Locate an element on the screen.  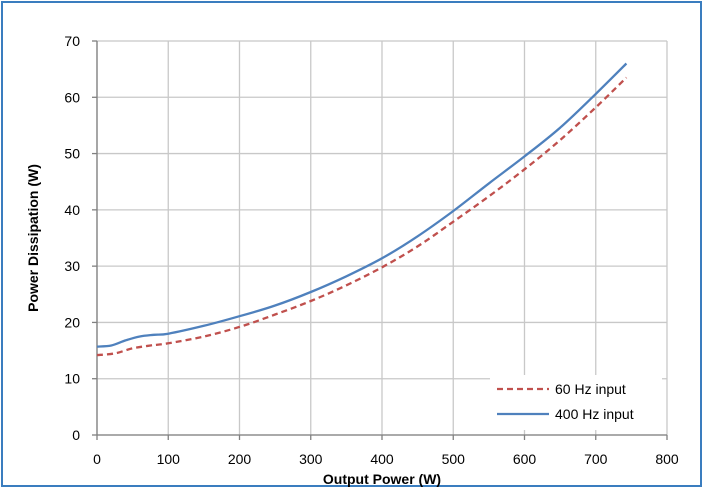
y-tick-label: 40 is located at coordinates (72, 210).